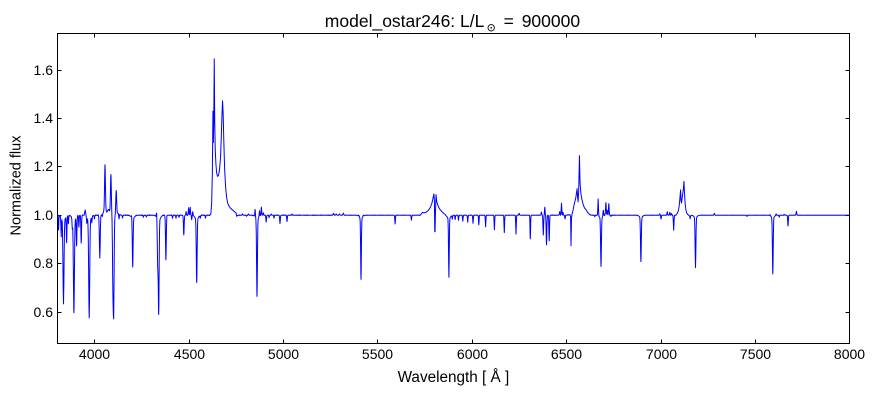 The width and height of the screenshot is (880, 400). I want to click on svg-text: Wavelength [ Å ], so click(454, 377).